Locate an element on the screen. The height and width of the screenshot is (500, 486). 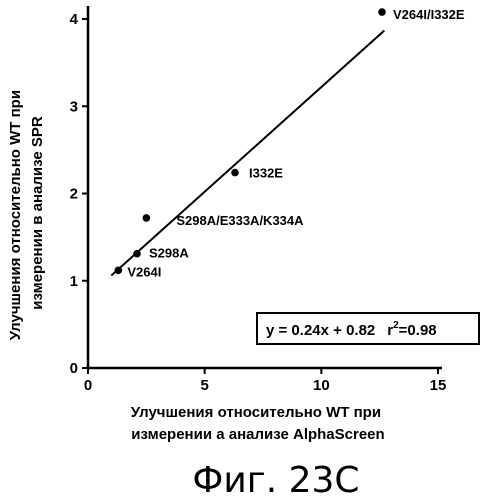
x-tick-label: 0 is located at coordinates (88, 385).